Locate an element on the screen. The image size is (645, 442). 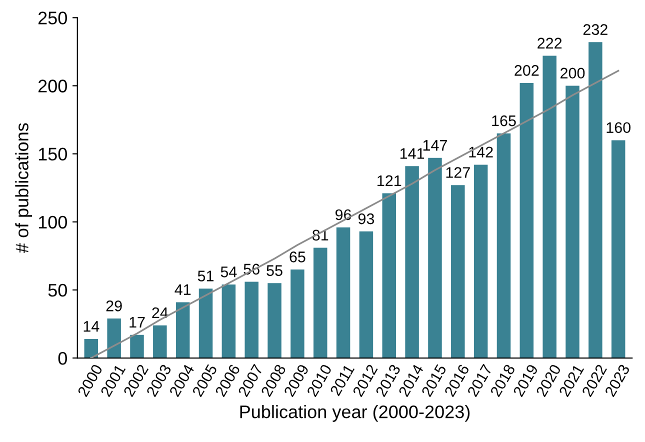
data-label: 232 is located at coordinates (595, 29).